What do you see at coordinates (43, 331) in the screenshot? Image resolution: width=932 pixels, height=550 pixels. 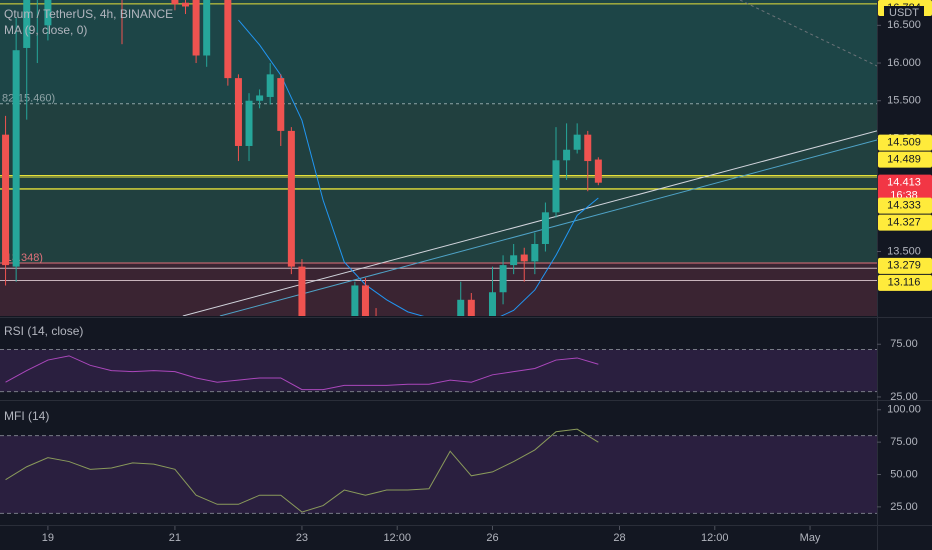 I see `rsi-title: RSI (14, close)` at bounding box center [43, 331].